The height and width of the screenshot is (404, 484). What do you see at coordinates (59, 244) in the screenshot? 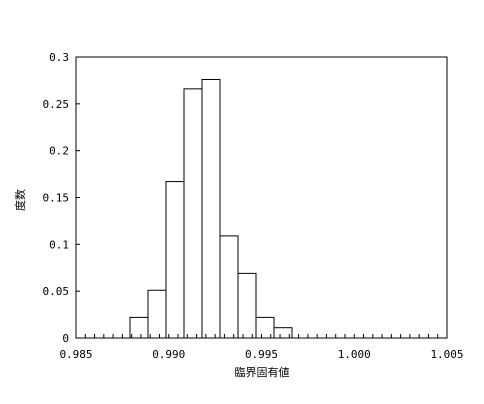
I see `y-tick-label: 0.1` at bounding box center [59, 244].